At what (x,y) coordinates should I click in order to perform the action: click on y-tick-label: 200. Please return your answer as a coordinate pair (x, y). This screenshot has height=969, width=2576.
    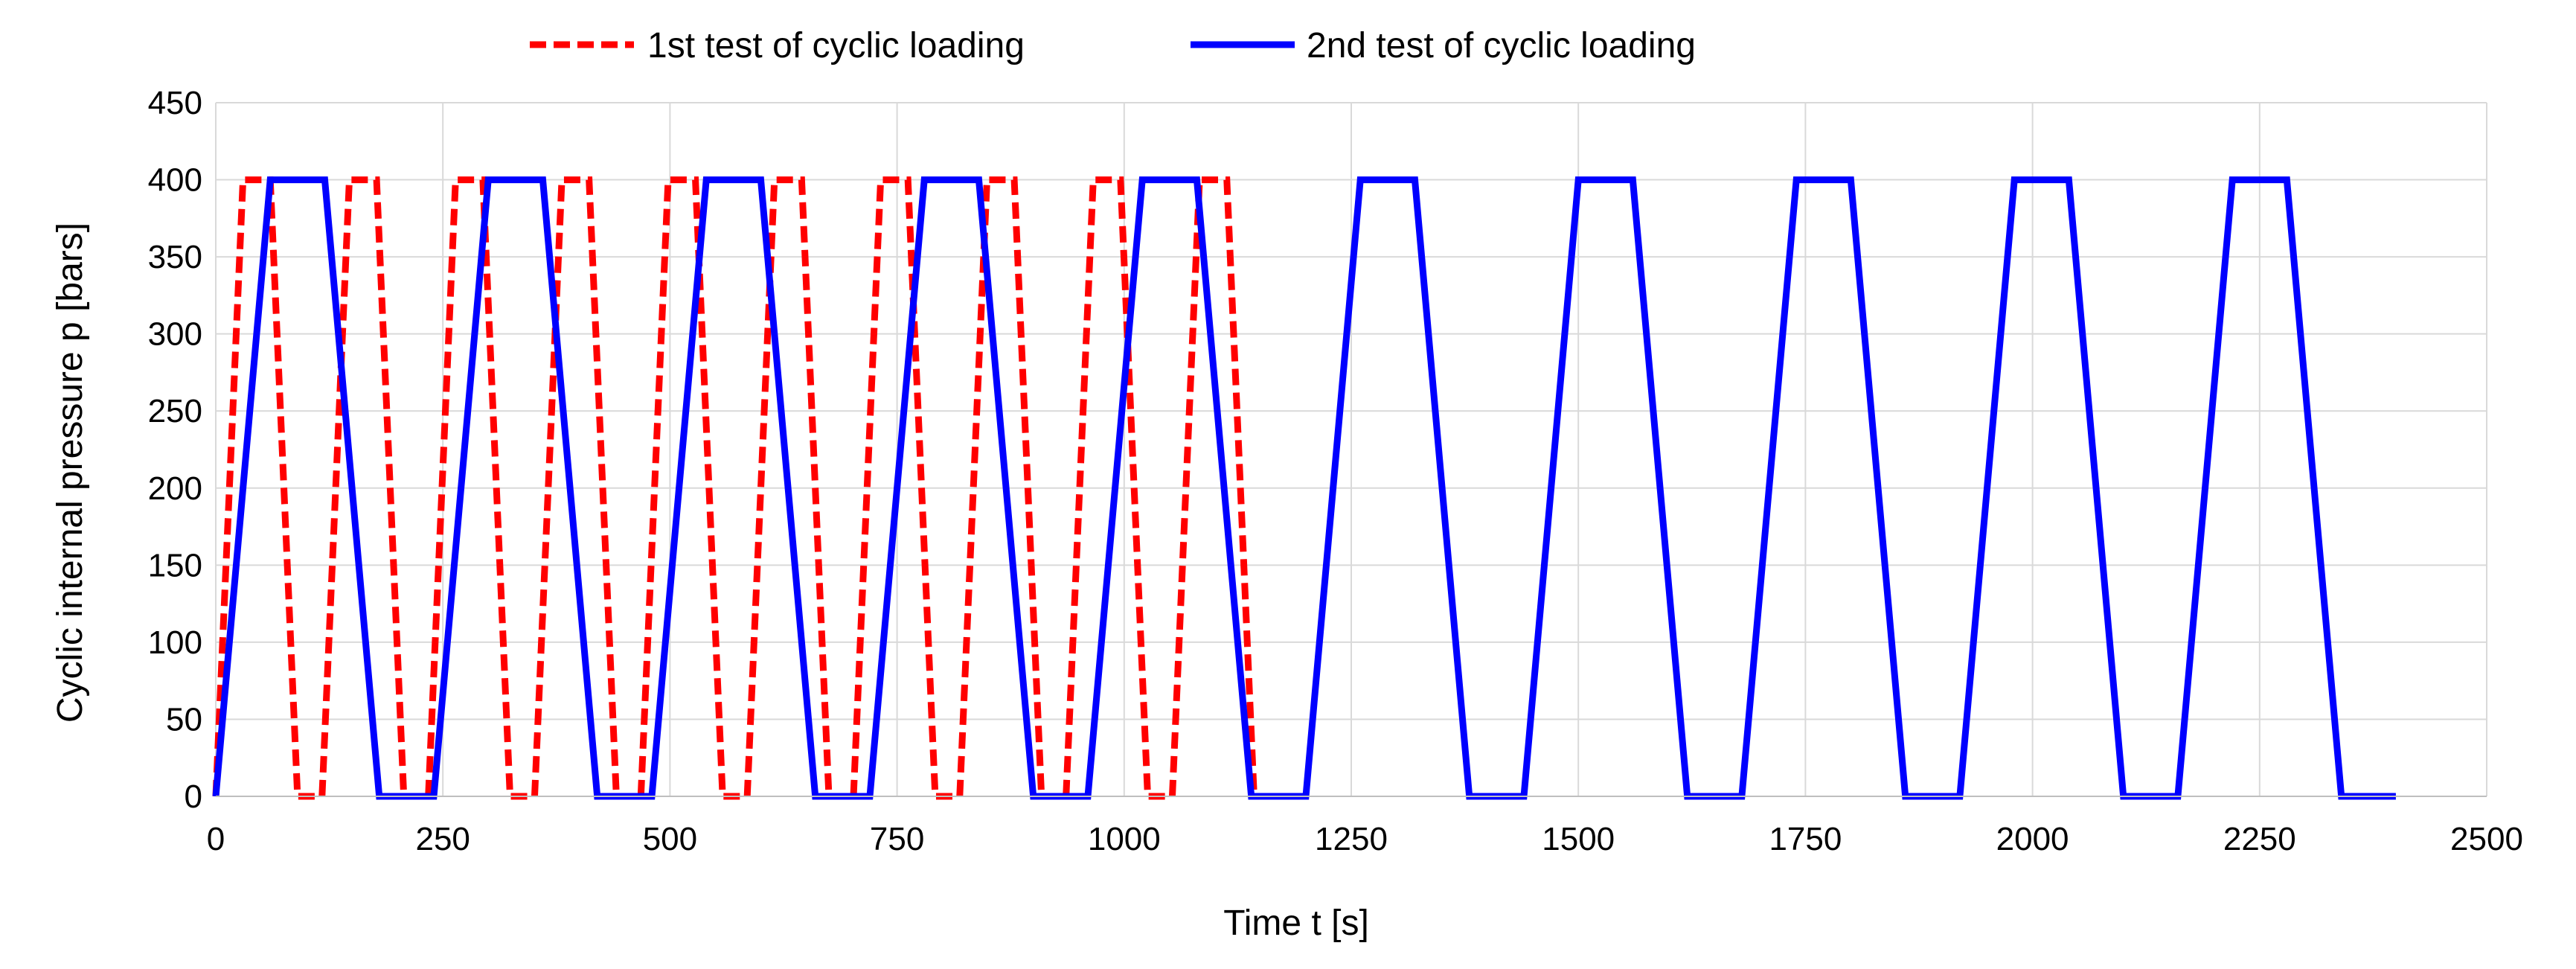
    Looking at the image, I should click on (175, 489).